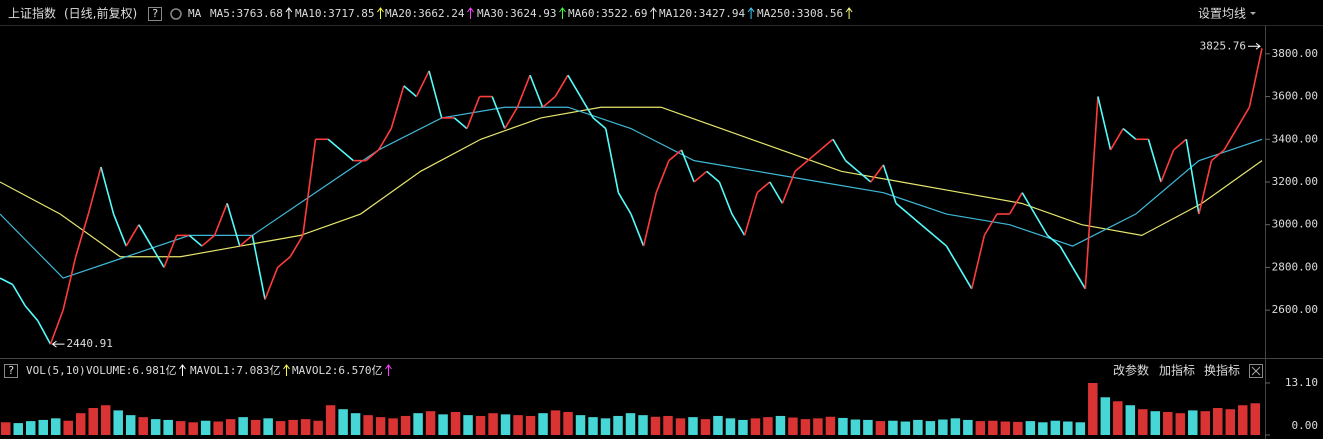 The width and height of the screenshot is (1323, 439). I want to click on ma-legend: MA120:3427.94, so click(702, 13).